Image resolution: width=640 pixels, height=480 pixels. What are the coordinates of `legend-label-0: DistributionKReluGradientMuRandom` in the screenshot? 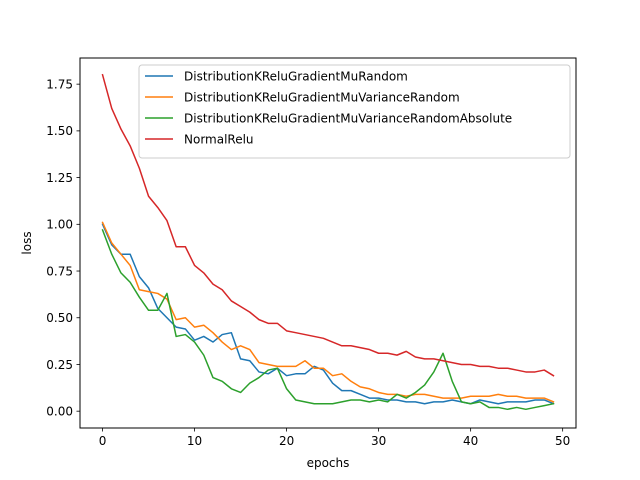 It's located at (296, 77).